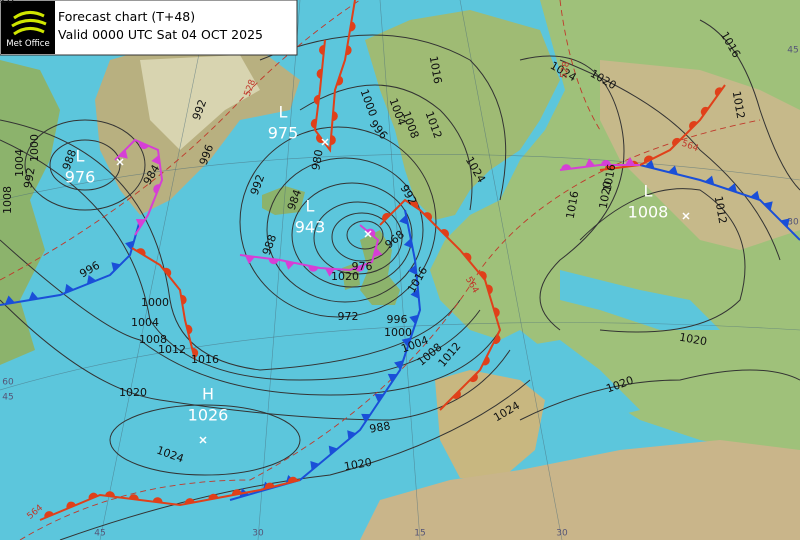  I want to click on centre-cross, so click(120, 162).